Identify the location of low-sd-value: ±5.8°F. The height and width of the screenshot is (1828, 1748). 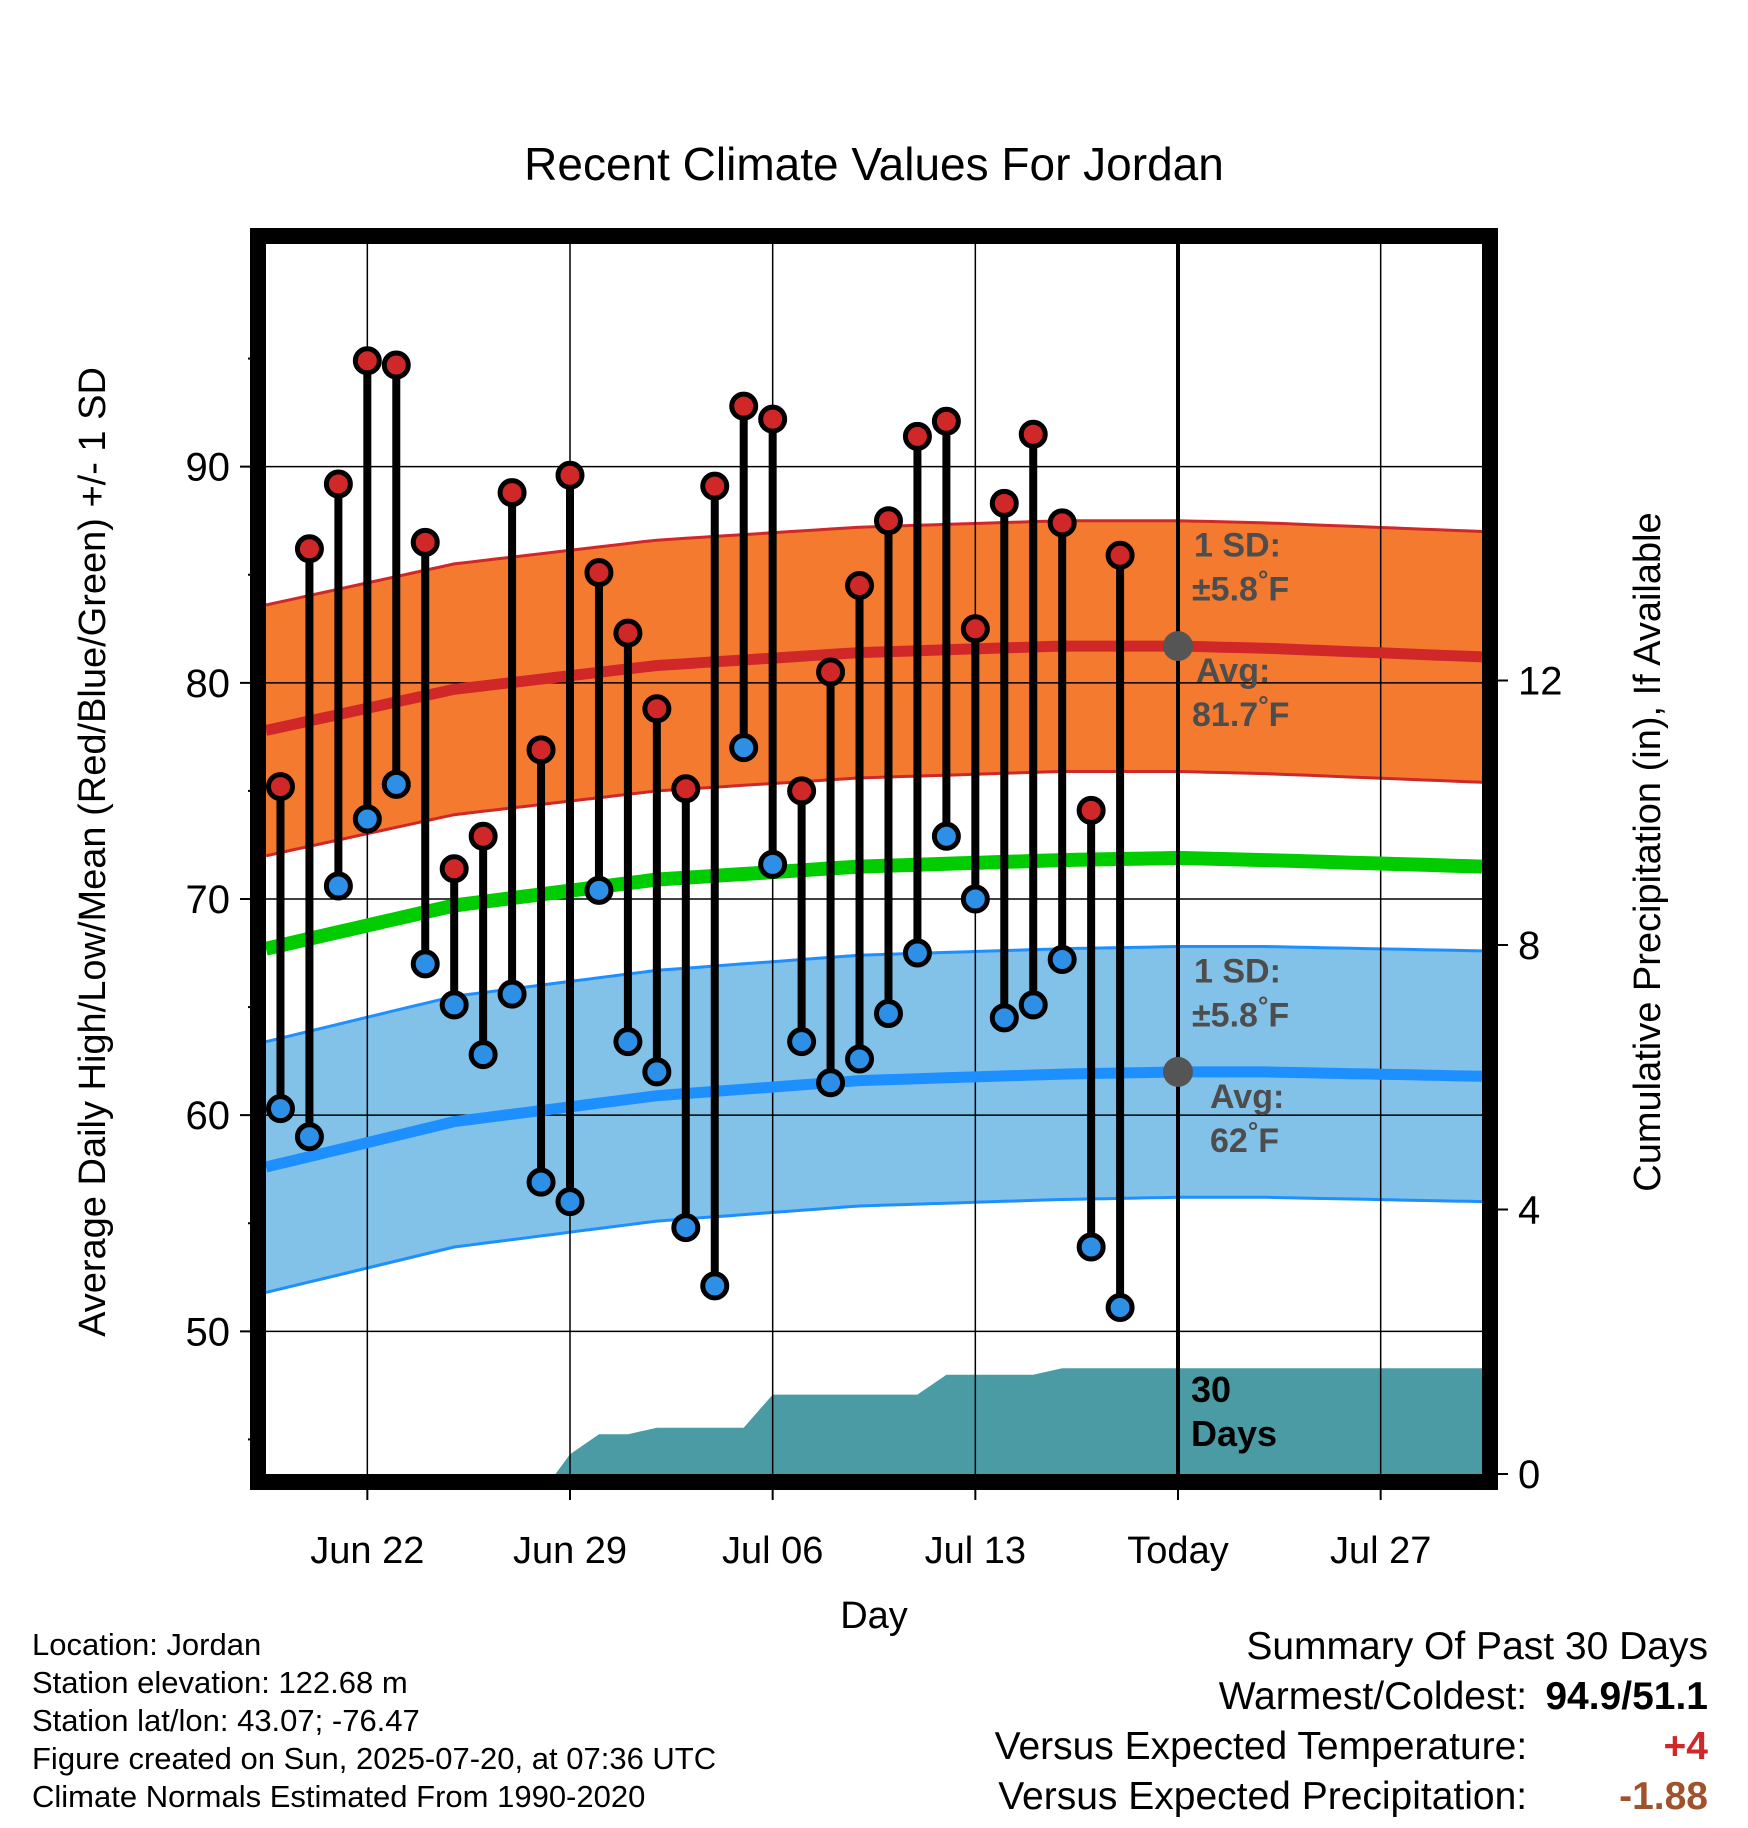
(1240, 1013).